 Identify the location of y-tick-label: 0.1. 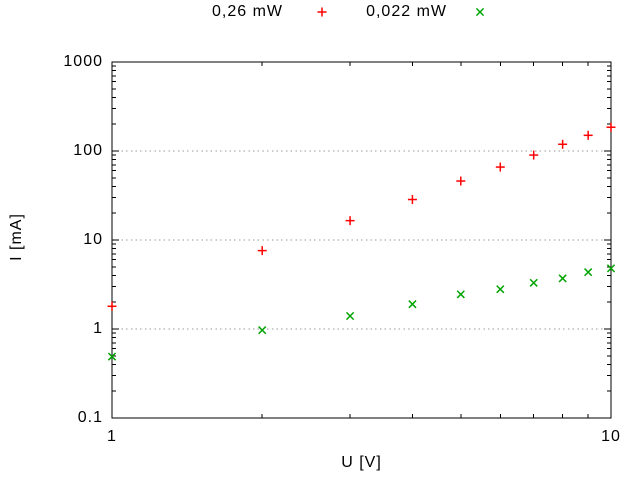
(90, 417).